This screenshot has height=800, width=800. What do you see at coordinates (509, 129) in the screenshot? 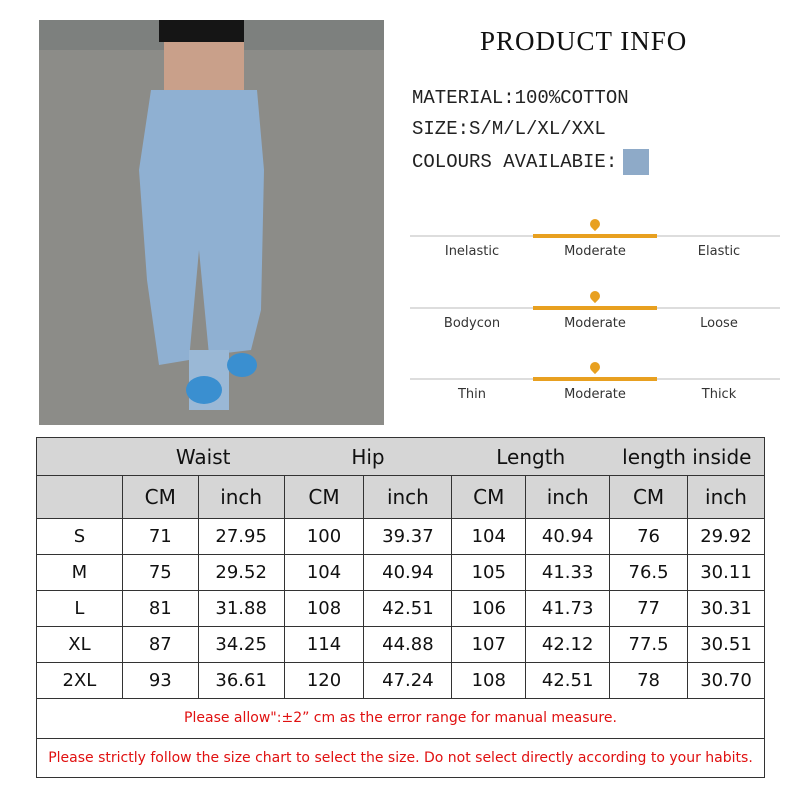
I see `size-text: SIZE:S/M/L/XL/XXL` at bounding box center [509, 129].